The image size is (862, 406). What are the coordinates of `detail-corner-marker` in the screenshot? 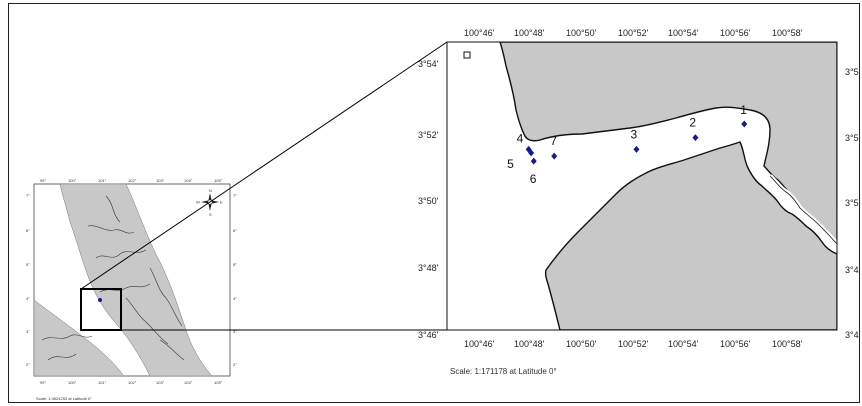 It's located at (467, 55).